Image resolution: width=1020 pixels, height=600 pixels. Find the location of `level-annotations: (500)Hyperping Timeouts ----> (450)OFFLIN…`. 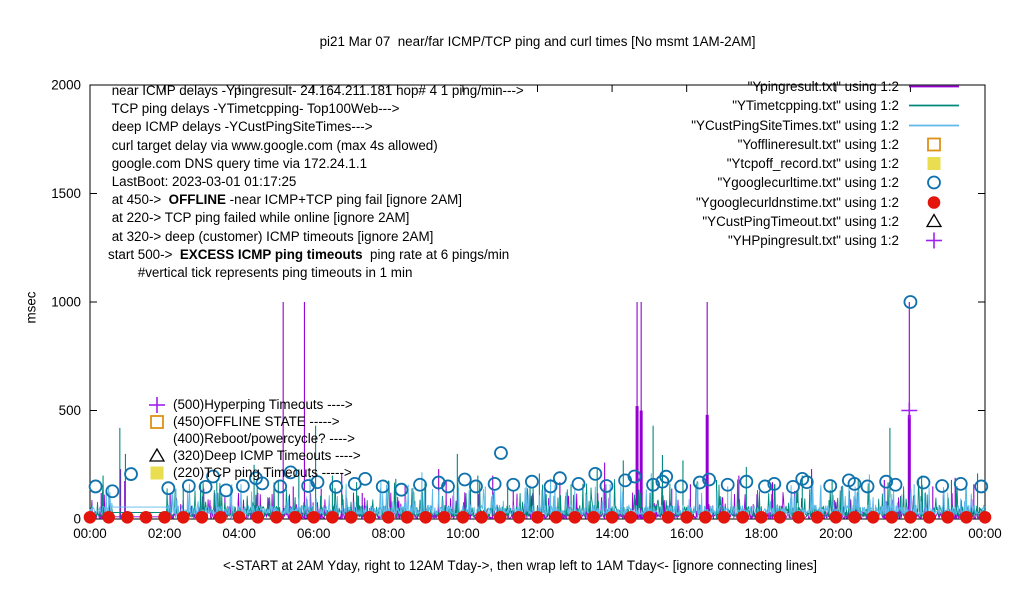

level-annotations: (500)Hyperping Timeouts ----> (450)OFFLIN… is located at coordinates (254, 438).